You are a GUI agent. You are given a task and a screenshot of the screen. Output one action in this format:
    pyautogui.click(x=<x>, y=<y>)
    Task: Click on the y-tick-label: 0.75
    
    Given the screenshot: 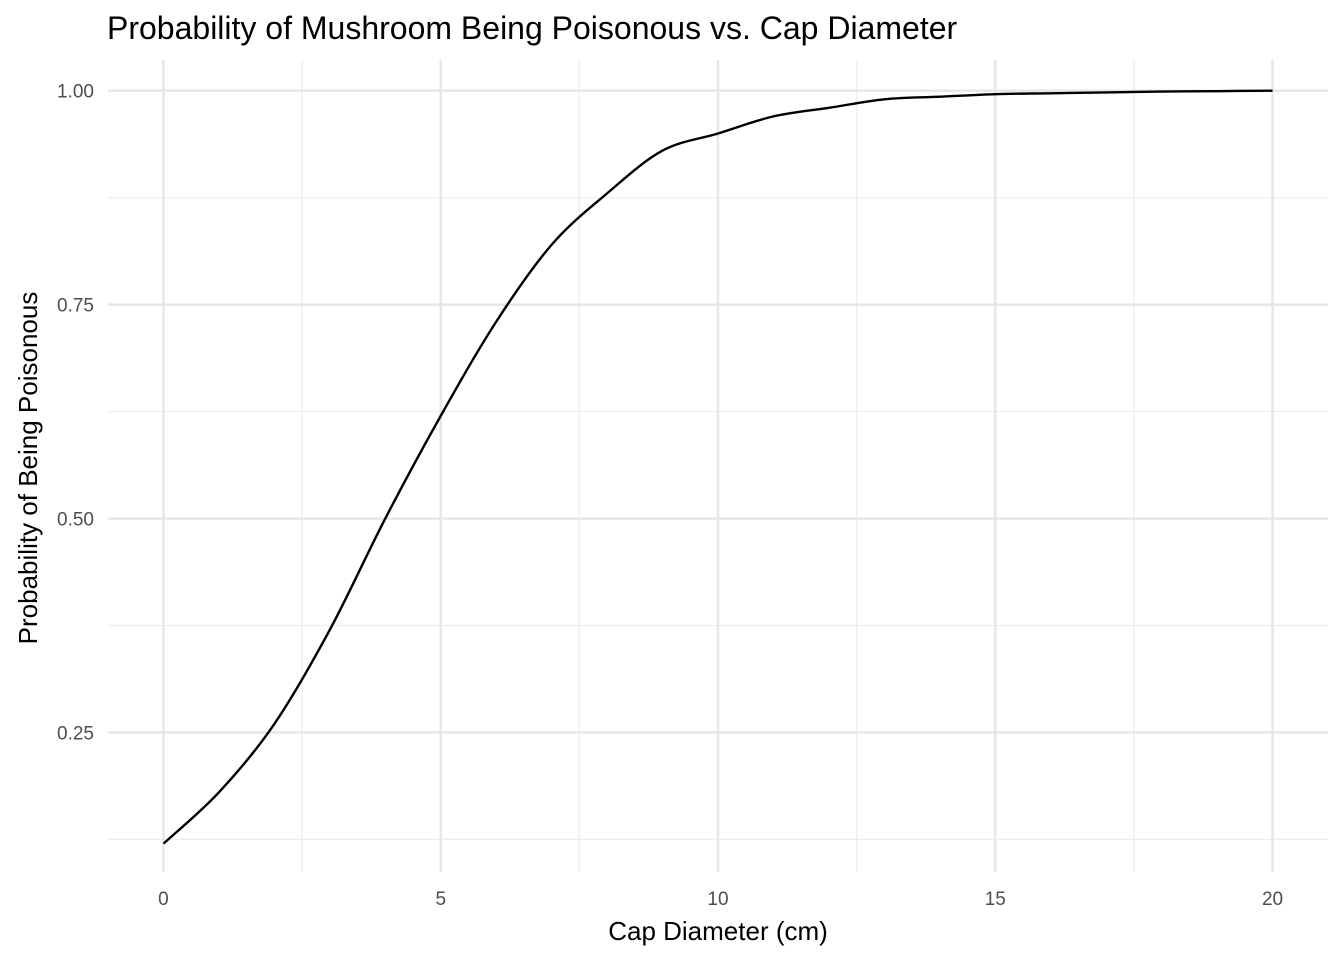 What is the action you would take?
    pyautogui.click(x=75, y=306)
    